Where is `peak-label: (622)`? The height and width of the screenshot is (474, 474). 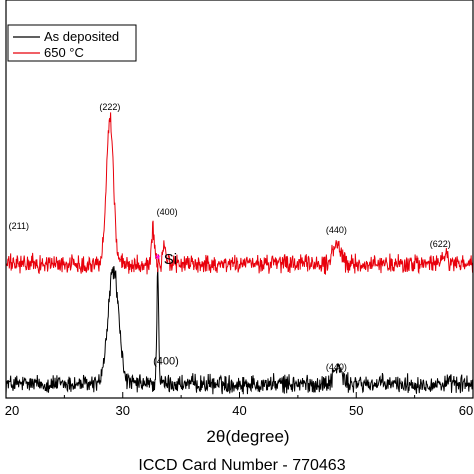 peak-label: (622) is located at coordinates (440, 244).